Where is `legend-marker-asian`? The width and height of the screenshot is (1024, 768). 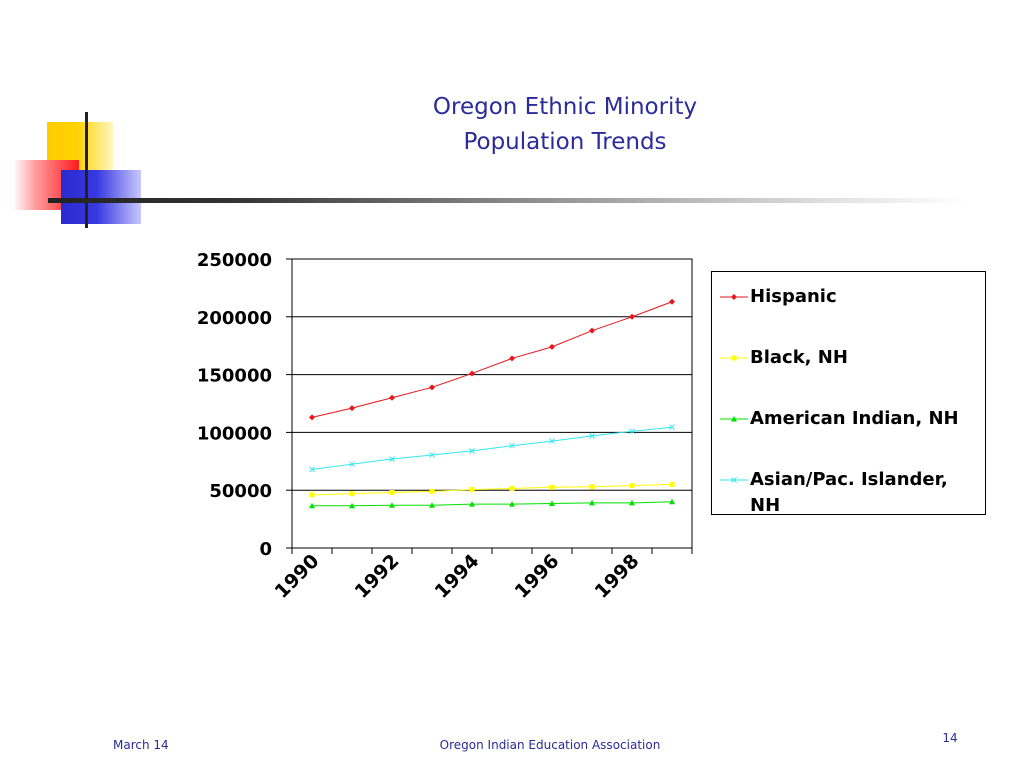
legend-marker-asian is located at coordinates (734, 480).